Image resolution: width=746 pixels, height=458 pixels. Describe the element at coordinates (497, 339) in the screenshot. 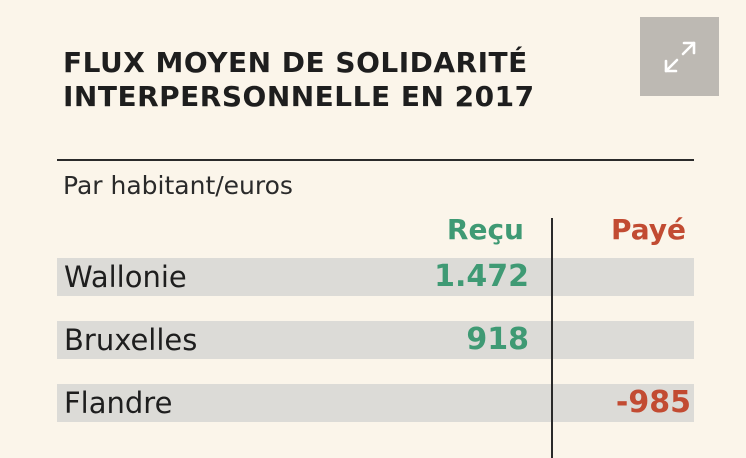

I see `value-recu: 918` at that location.